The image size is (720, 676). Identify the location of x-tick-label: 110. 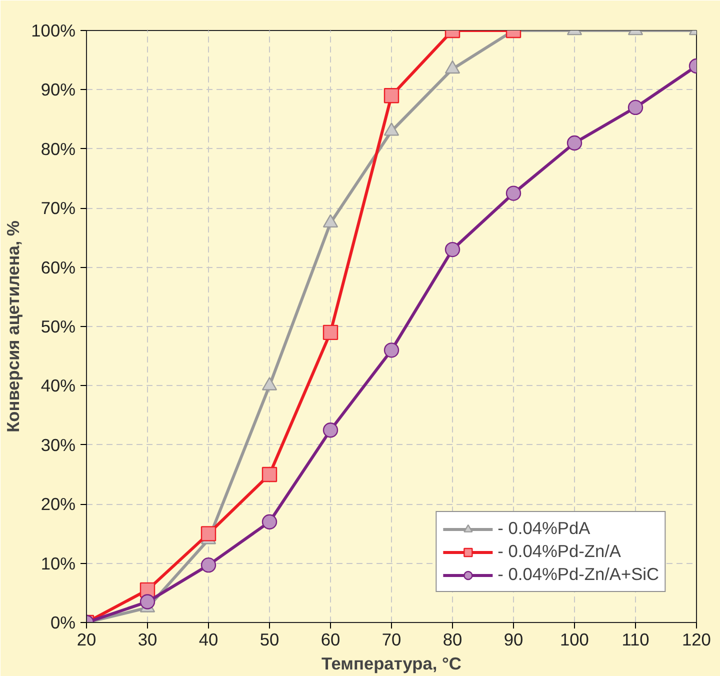
(636, 640).